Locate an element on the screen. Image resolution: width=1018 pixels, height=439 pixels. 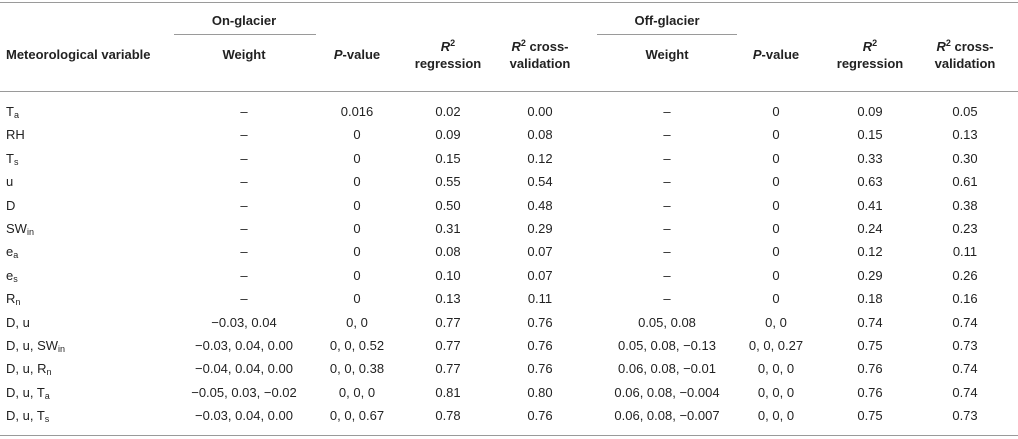
row-label: D, u, Rn is located at coordinates (29, 369).